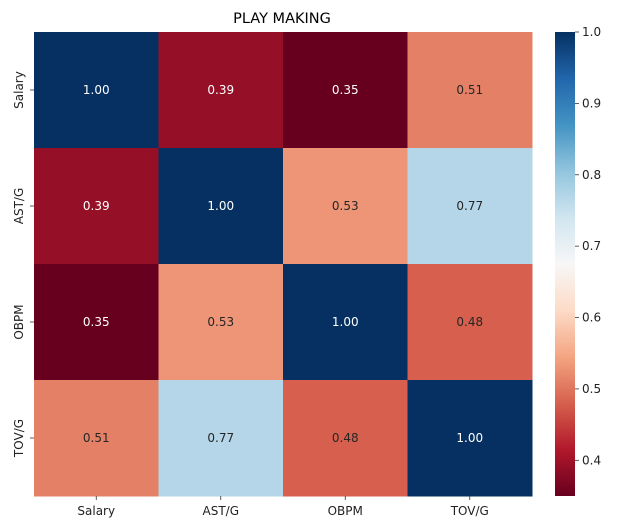 The image size is (625, 528). I want to click on colorbar-tick-label: 0.6, so click(591, 318).